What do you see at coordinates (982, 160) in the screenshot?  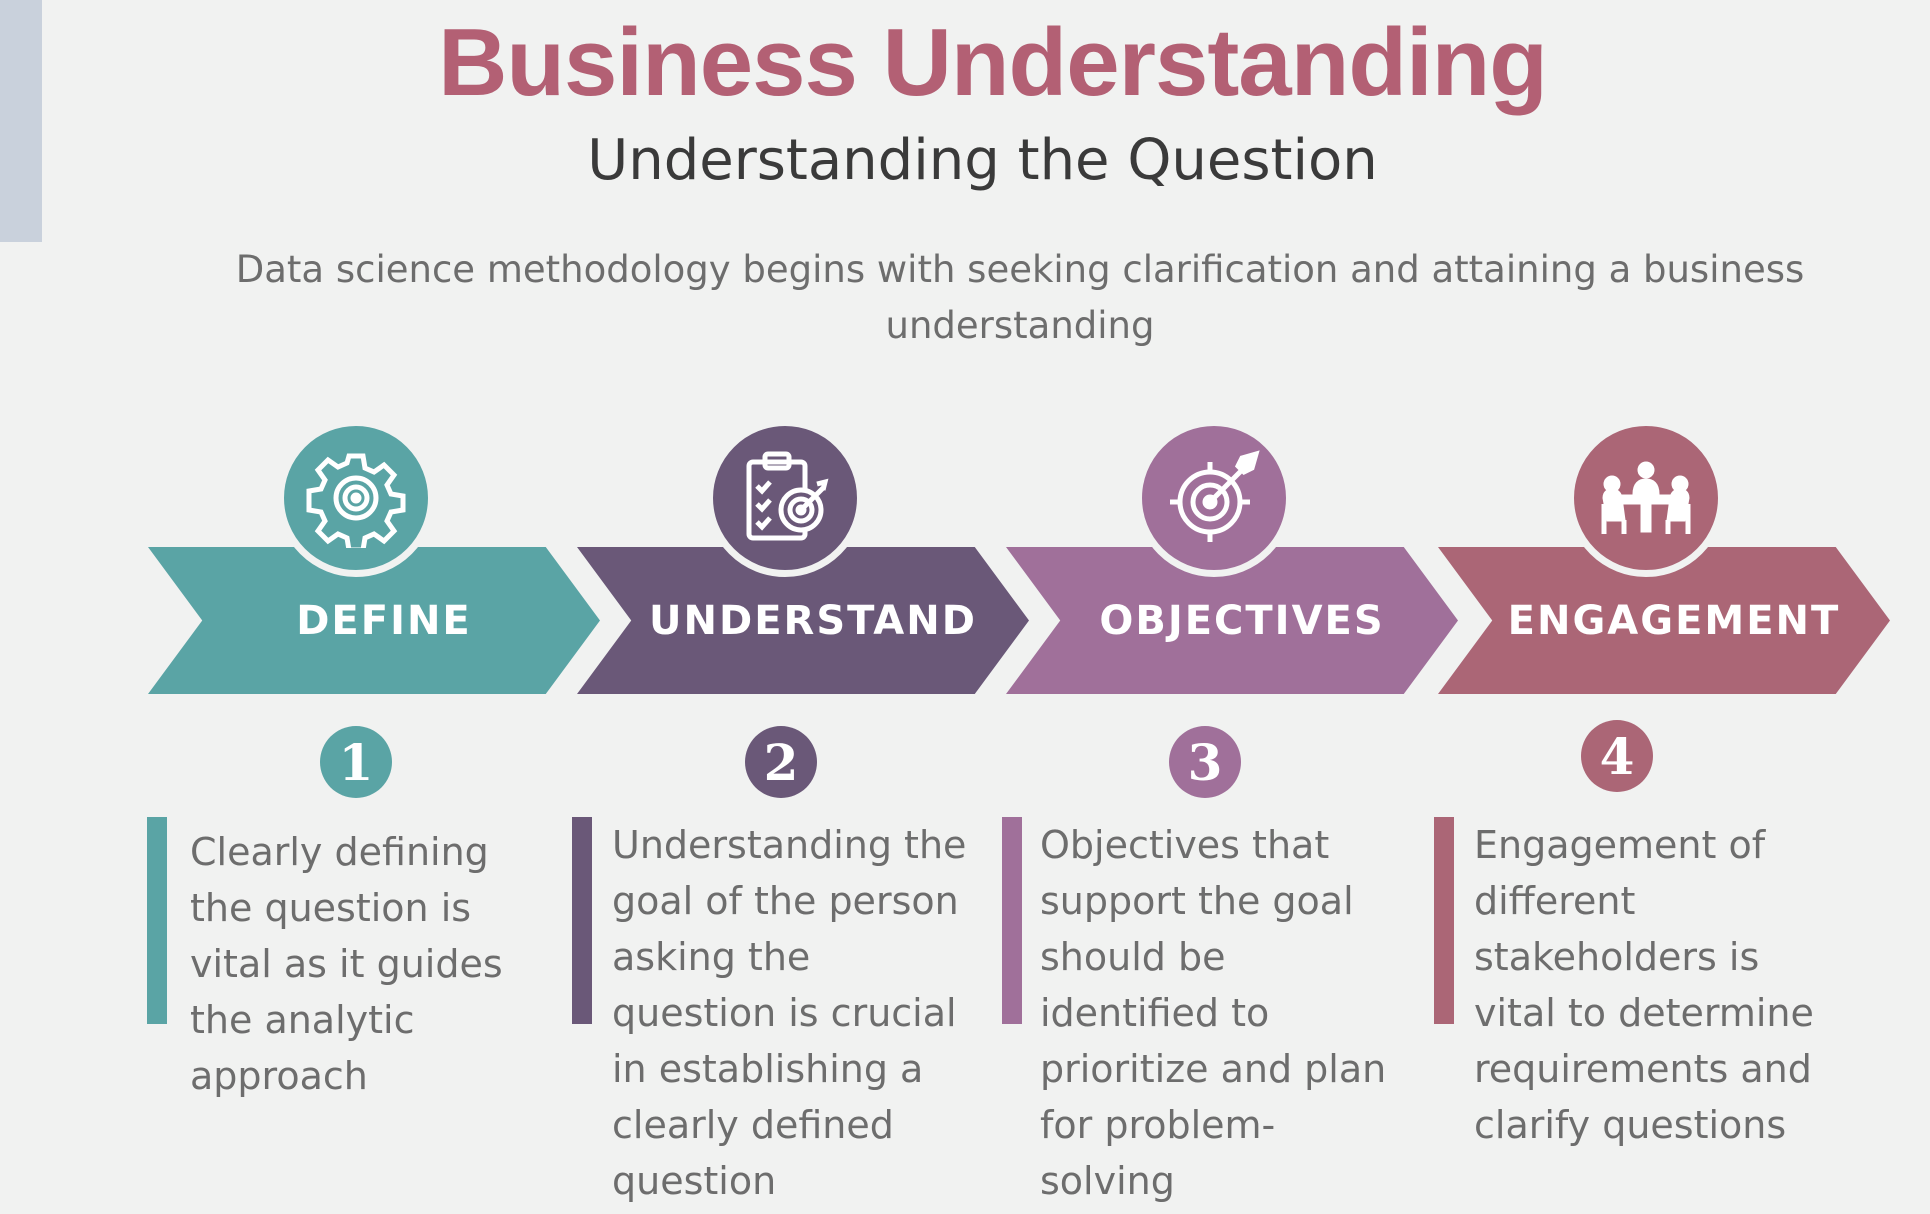 I see `page-subtitle: Understanding the Question` at bounding box center [982, 160].